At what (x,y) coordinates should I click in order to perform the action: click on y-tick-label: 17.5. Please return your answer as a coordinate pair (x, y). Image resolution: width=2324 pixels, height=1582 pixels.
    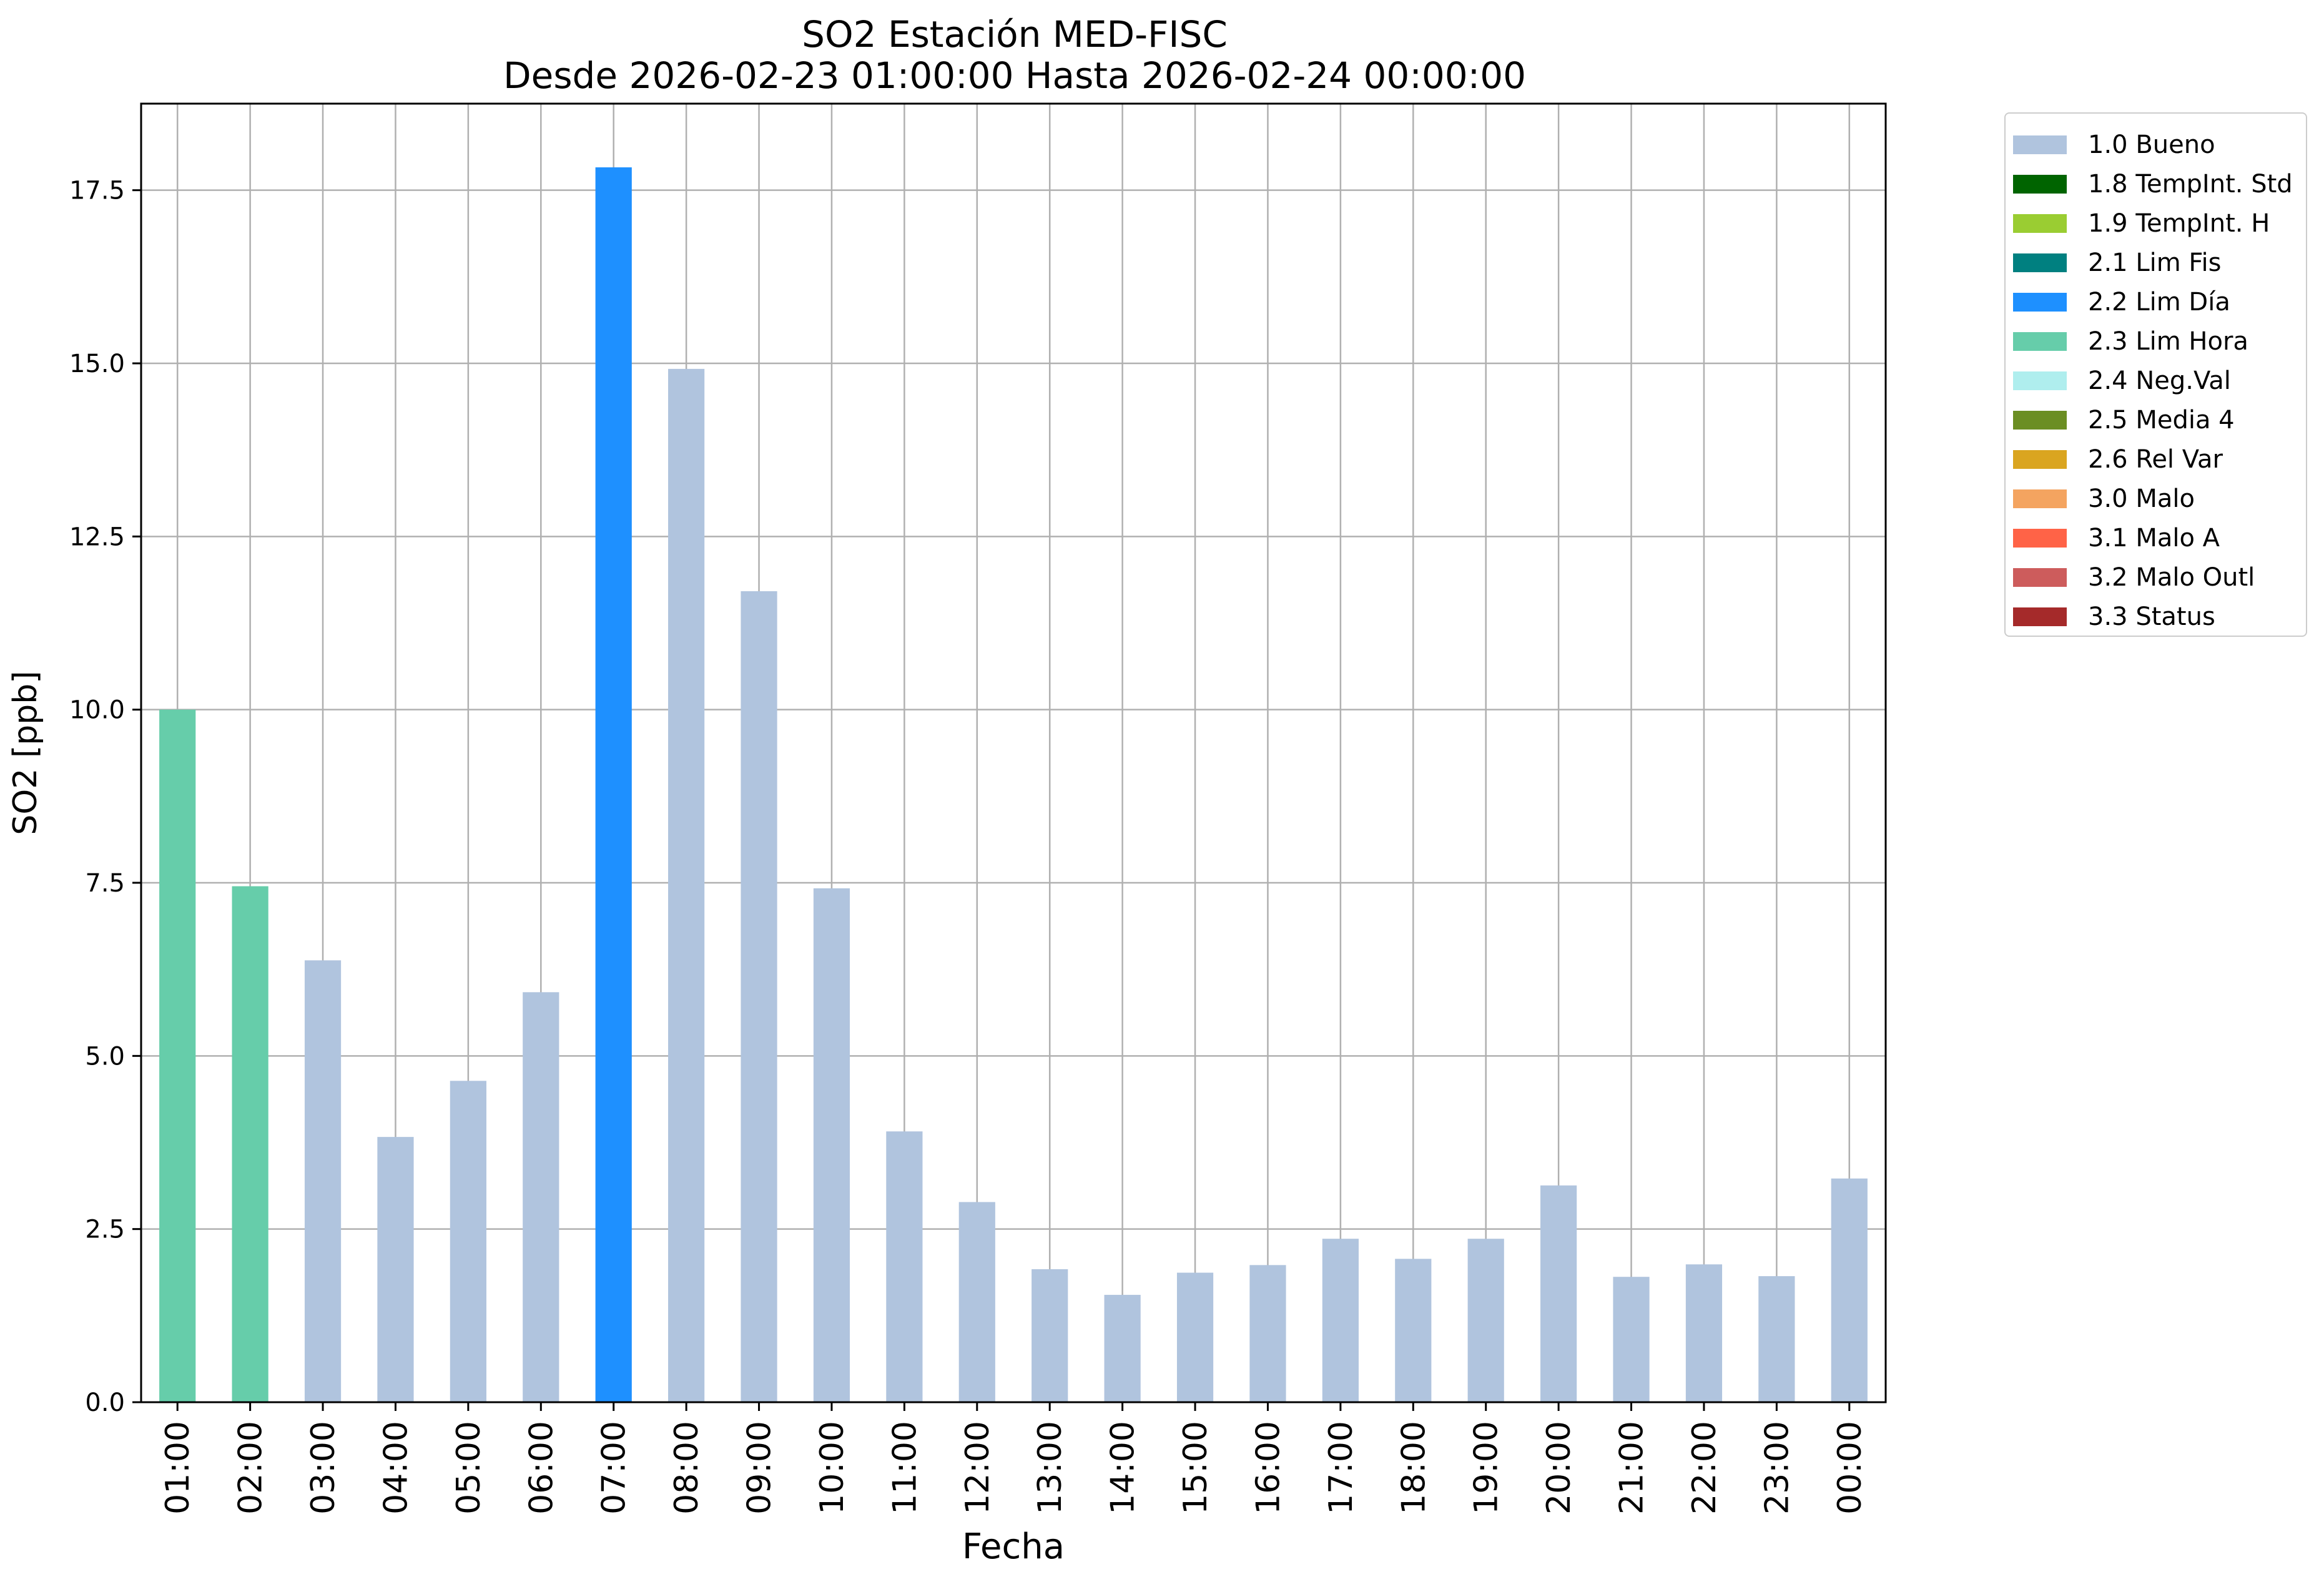
    Looking at the image, I should click on (97, 191).